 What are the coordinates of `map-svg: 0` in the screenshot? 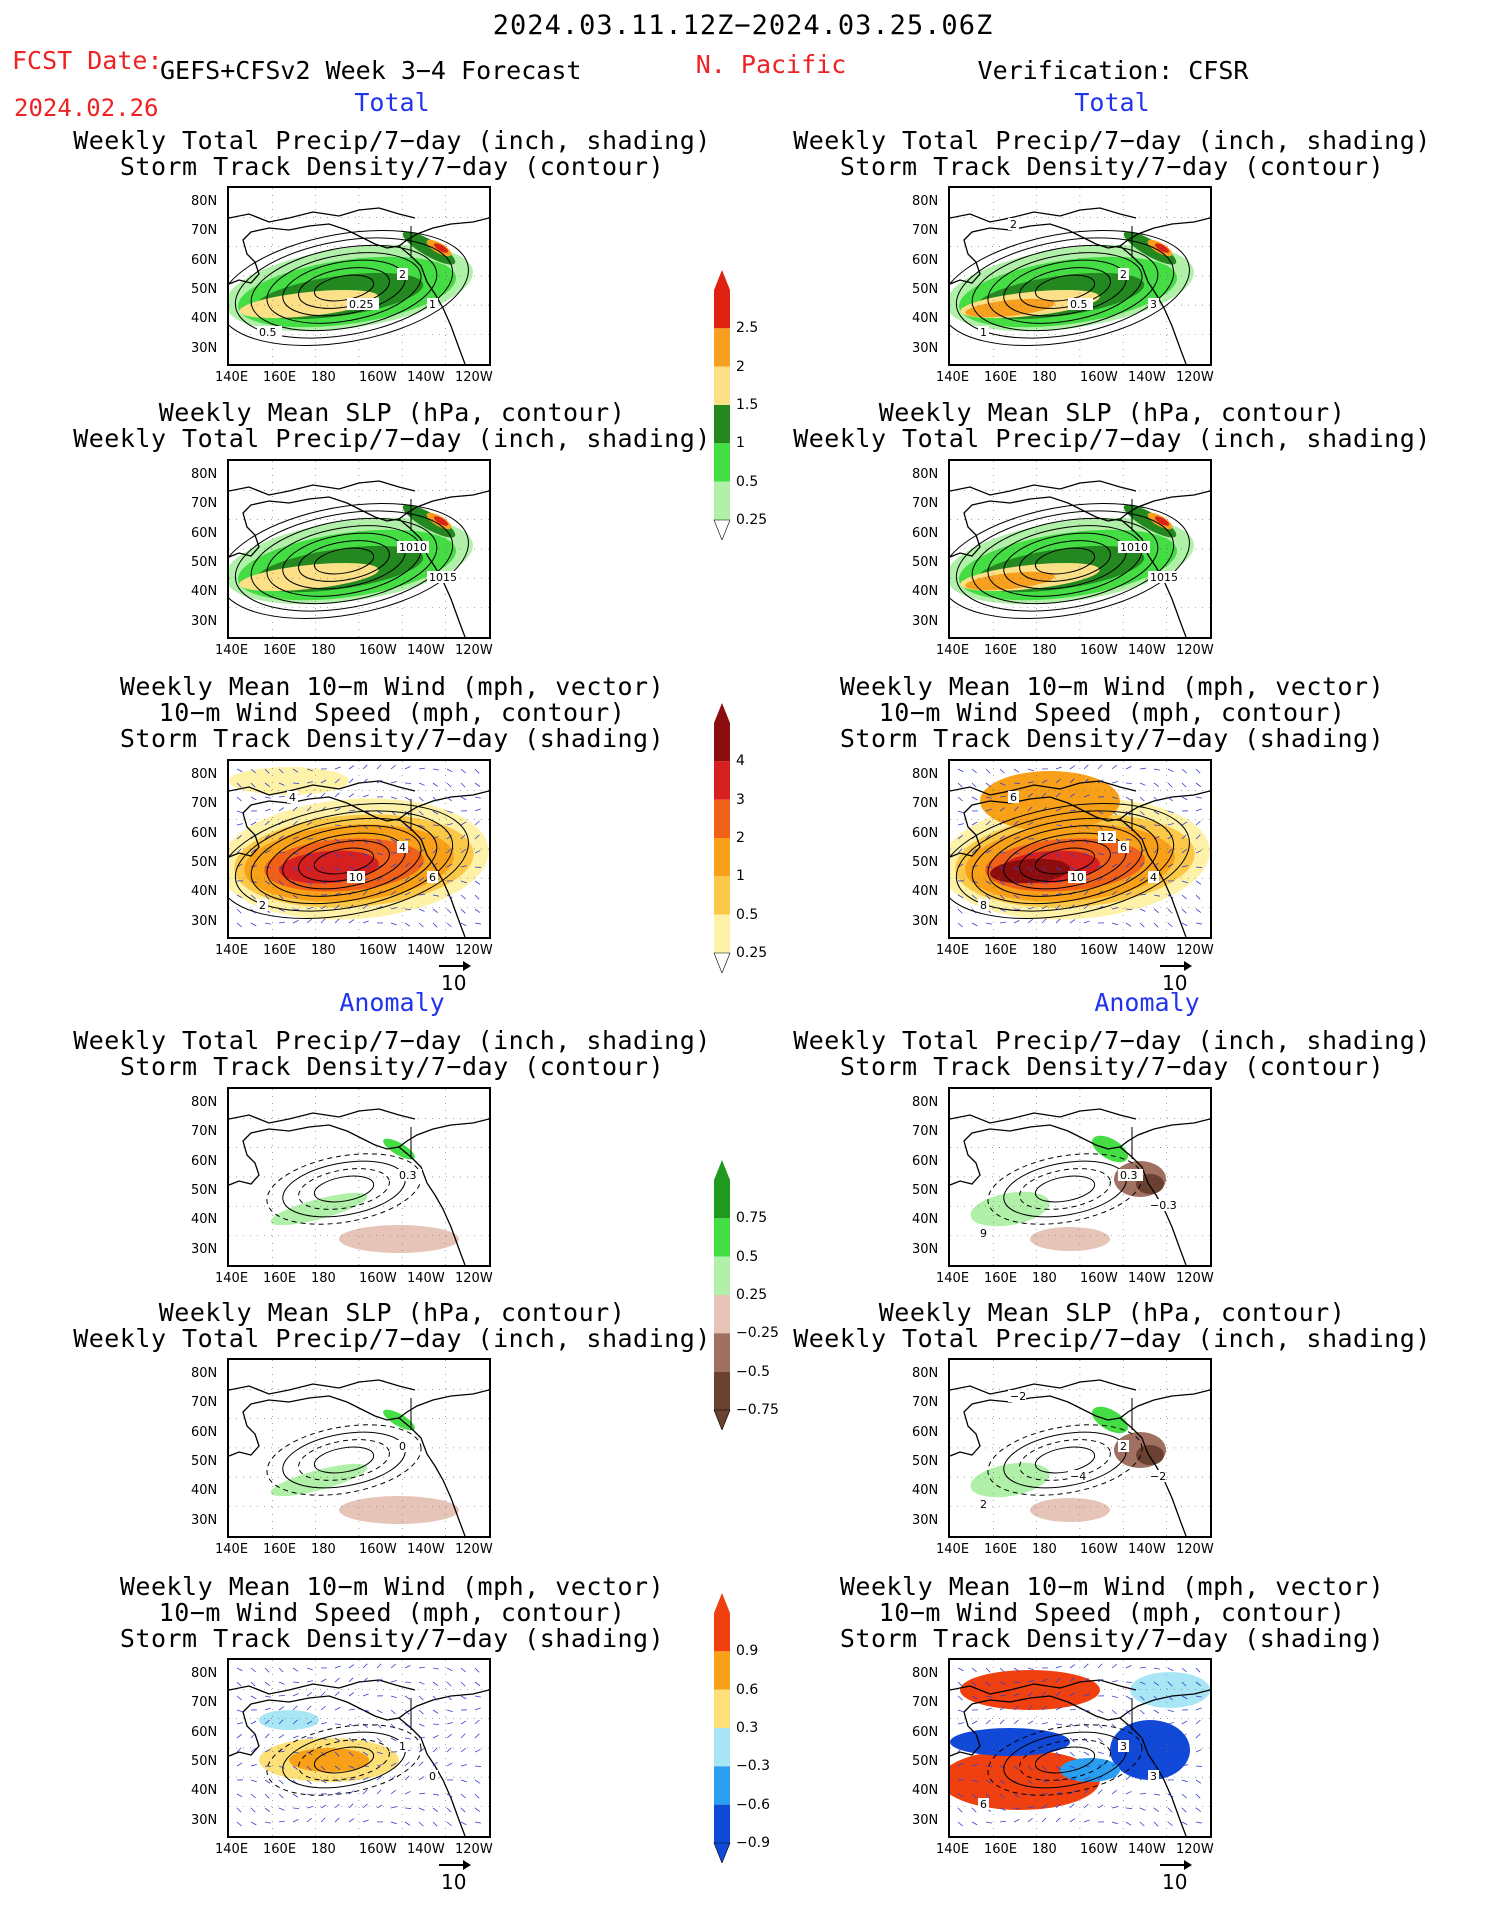 It's located at (359, 1448).